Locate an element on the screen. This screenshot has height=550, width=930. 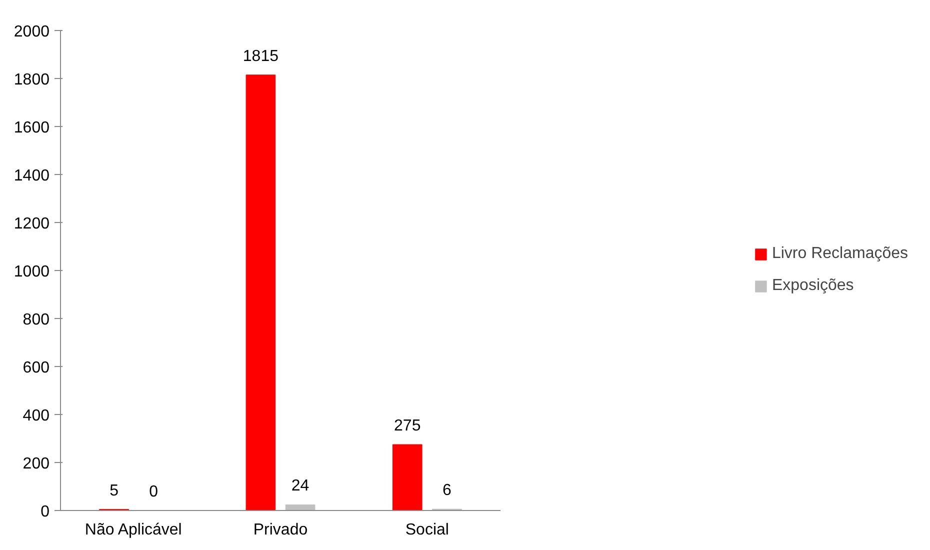
y-tick-label: 1200 is located at coordinates (32, 224).